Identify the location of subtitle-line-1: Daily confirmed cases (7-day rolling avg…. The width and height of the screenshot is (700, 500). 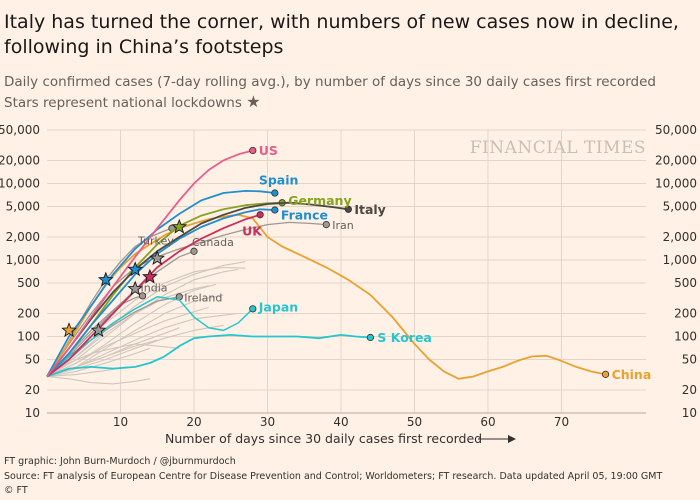
(330, 82).